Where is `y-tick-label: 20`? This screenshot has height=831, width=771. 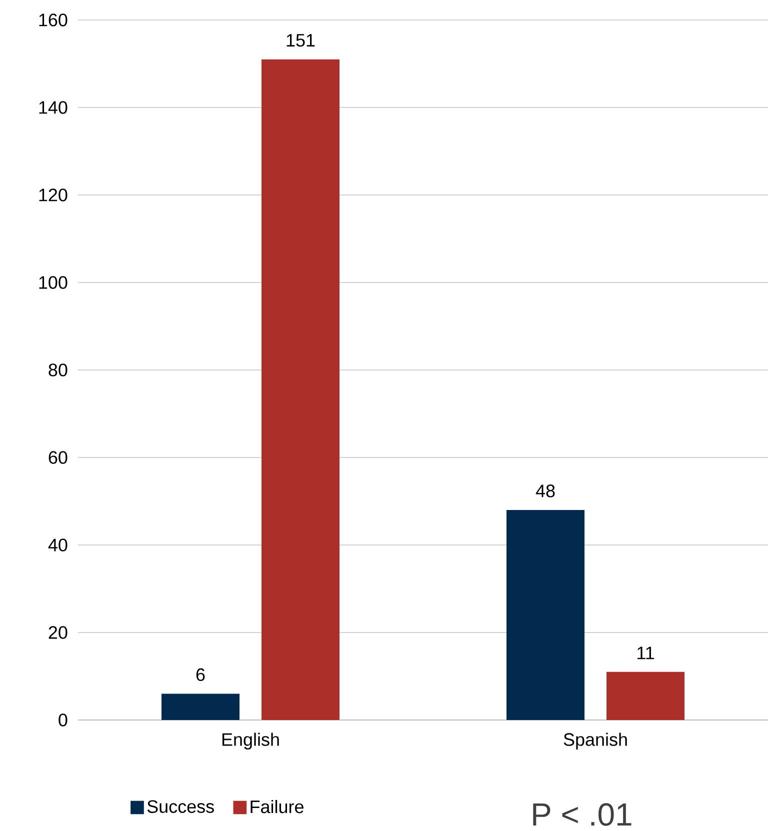 y-tick-label: 20 is located at coordinates (58, 632).